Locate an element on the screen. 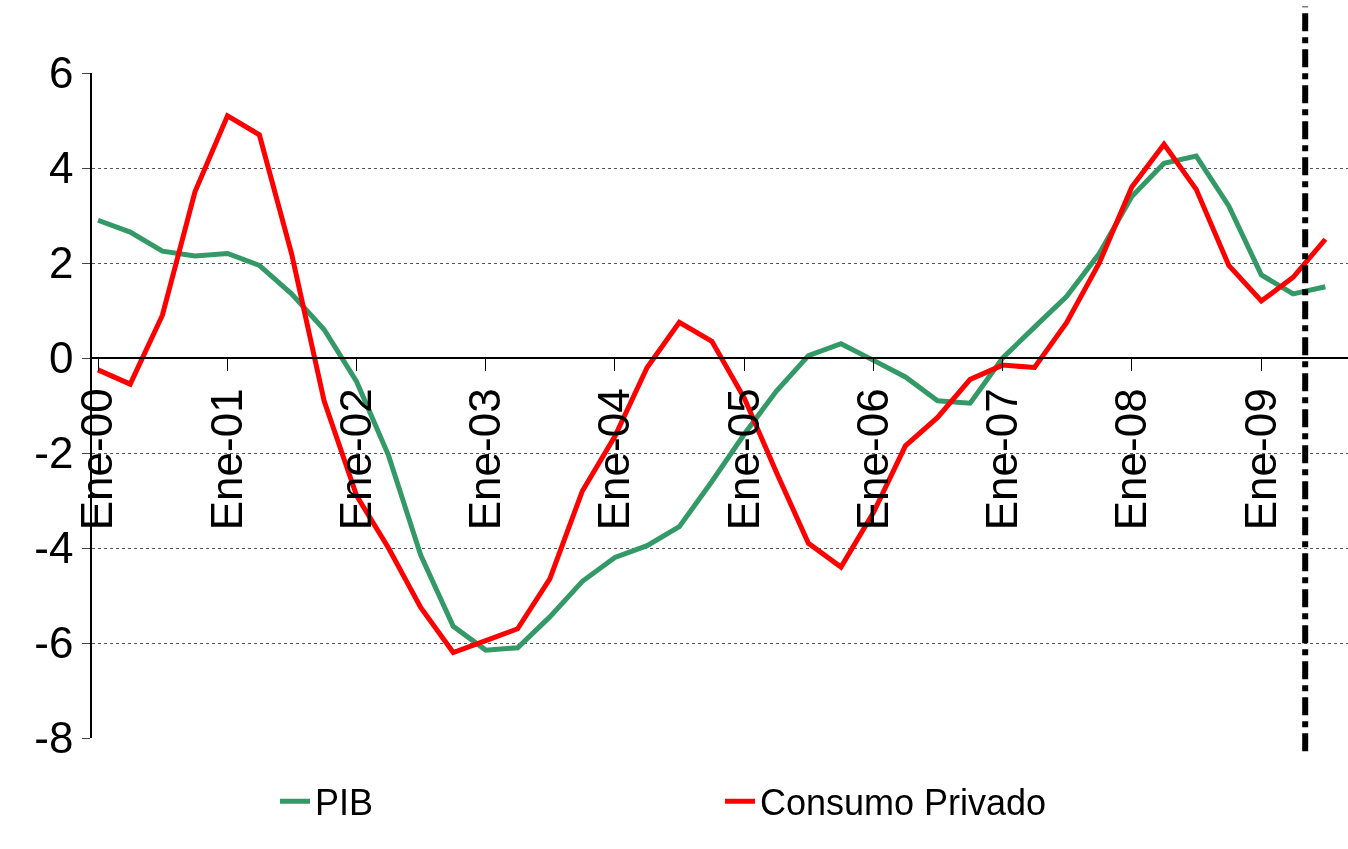 The width and height of the screenshot is (1348, 849). y-tick-label: -8 is located at coordinates (54, 738).